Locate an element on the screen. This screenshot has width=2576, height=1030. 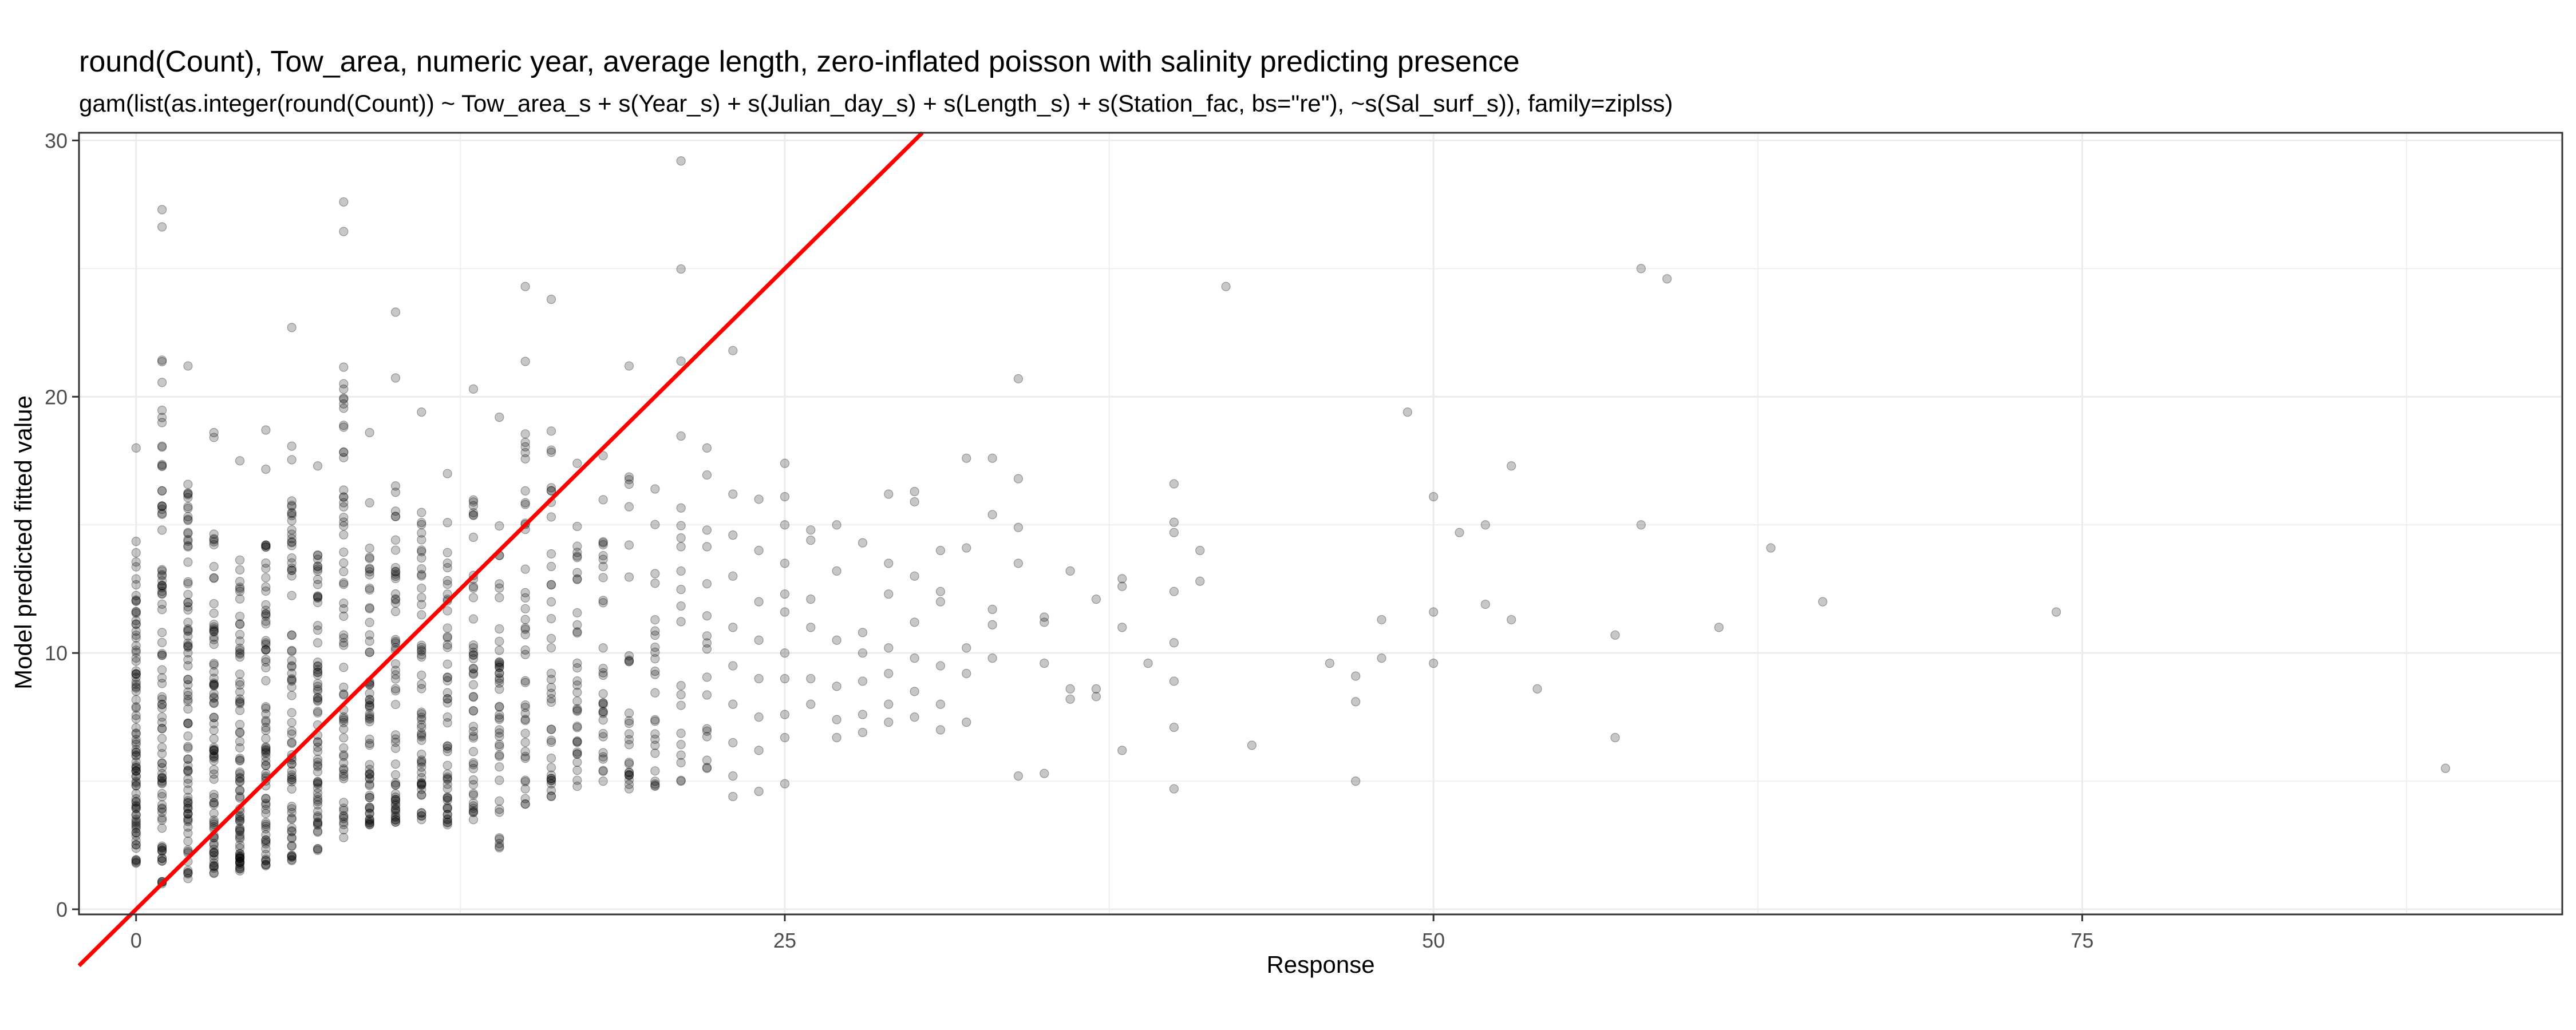
x-tick-label: 0 is located at coordinates (136, 940).